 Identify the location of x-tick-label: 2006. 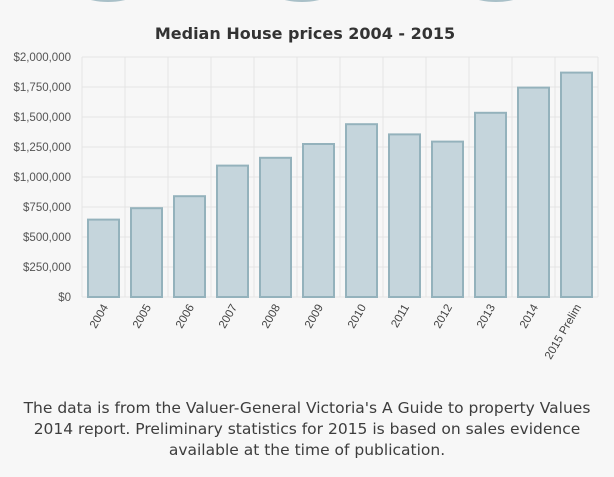
(185, 317).